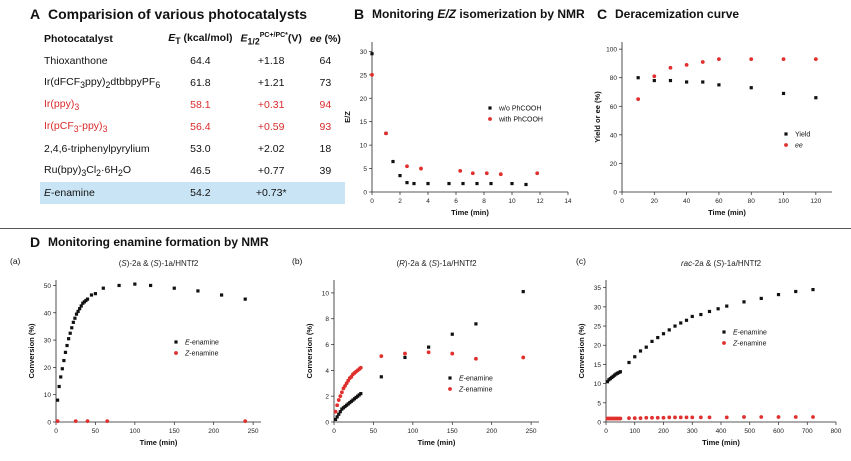  I want to click on header-et: ET (kcal/mol), so click(200, 39).